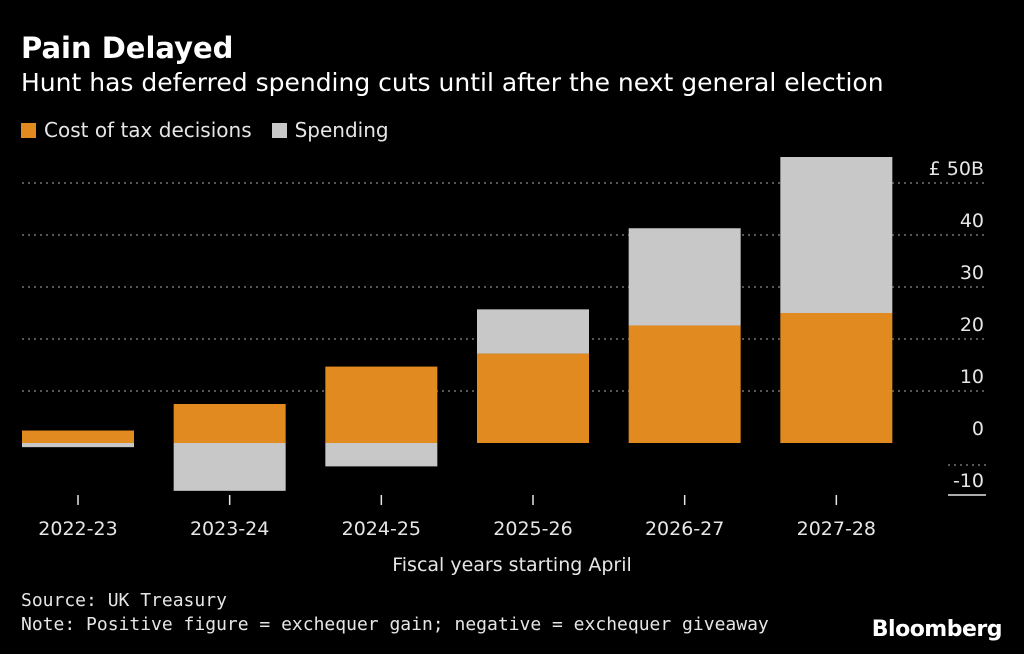 This screenshot has height=654, width=1024. I want to click on legend: Cost of tax decisions Spending, so click(215, 130).